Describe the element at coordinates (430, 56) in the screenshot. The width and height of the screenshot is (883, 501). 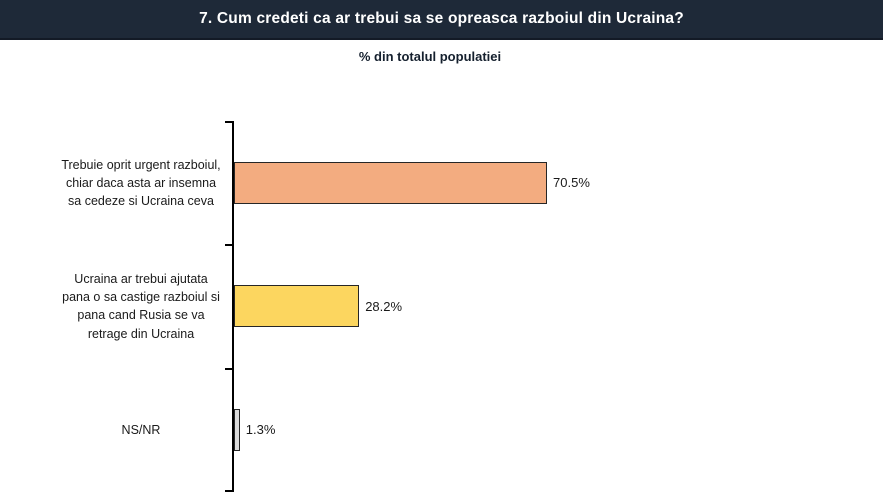
I see `chart-subtitle: % din totalul populatiei` at that location.